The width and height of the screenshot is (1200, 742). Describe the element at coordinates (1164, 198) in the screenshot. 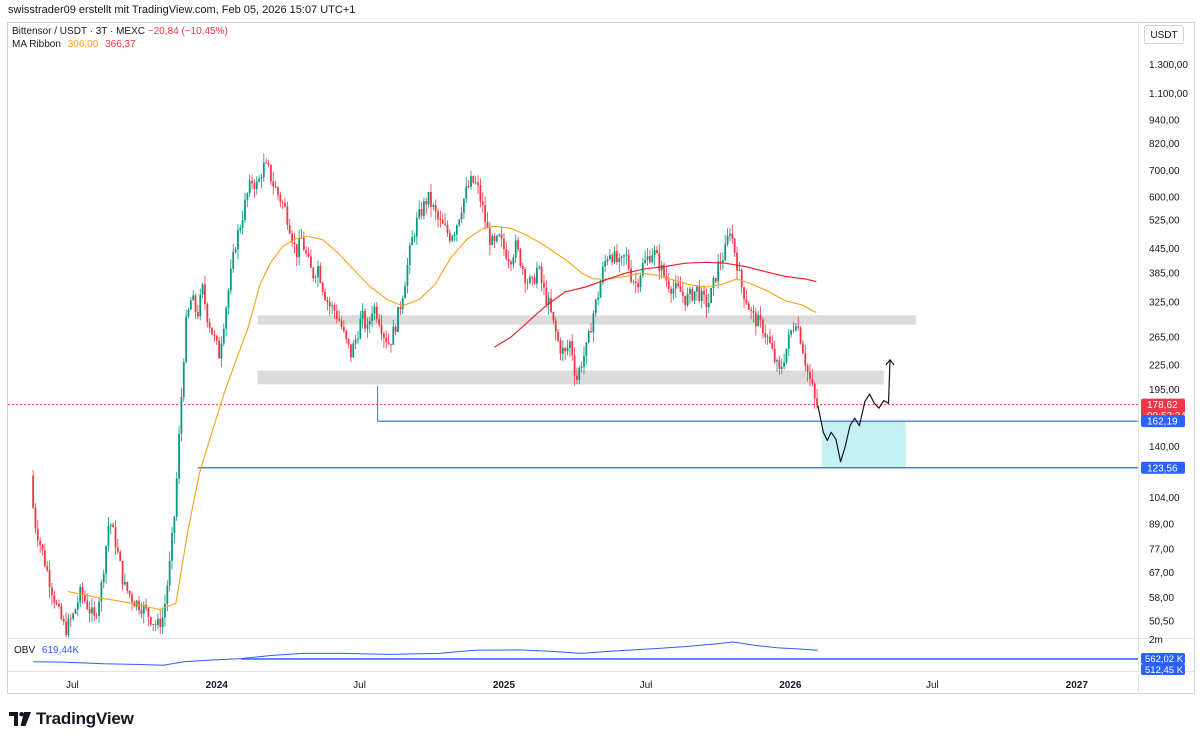

I see `price-axis-label: 600,00` at that location.